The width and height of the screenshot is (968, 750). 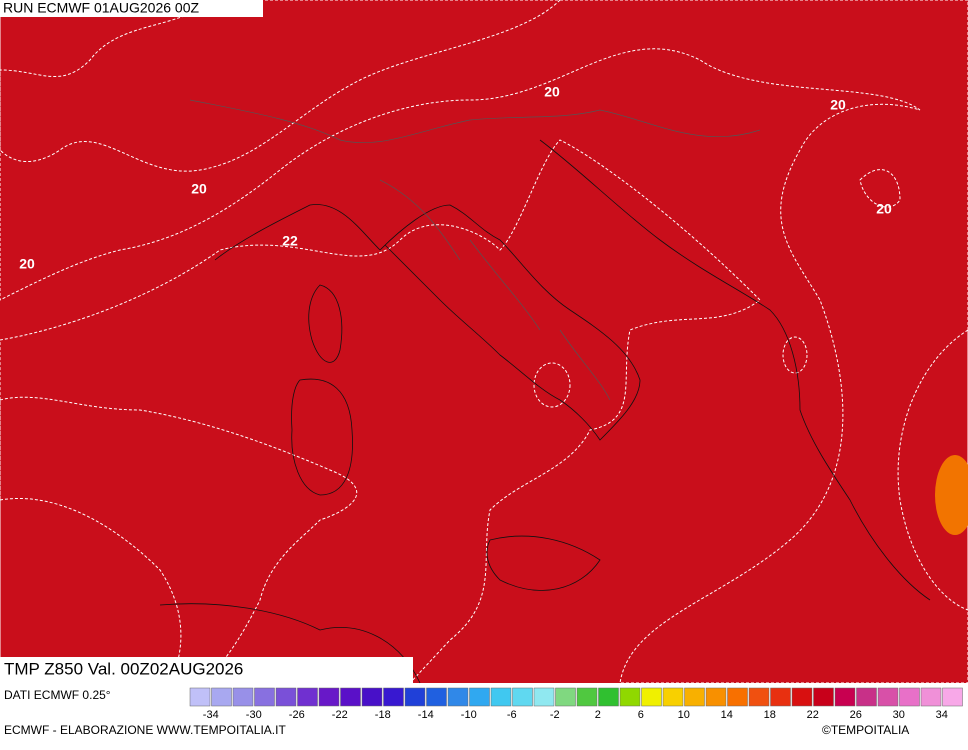 I want to click on coastline-corsica, so click(x=325, y=323).